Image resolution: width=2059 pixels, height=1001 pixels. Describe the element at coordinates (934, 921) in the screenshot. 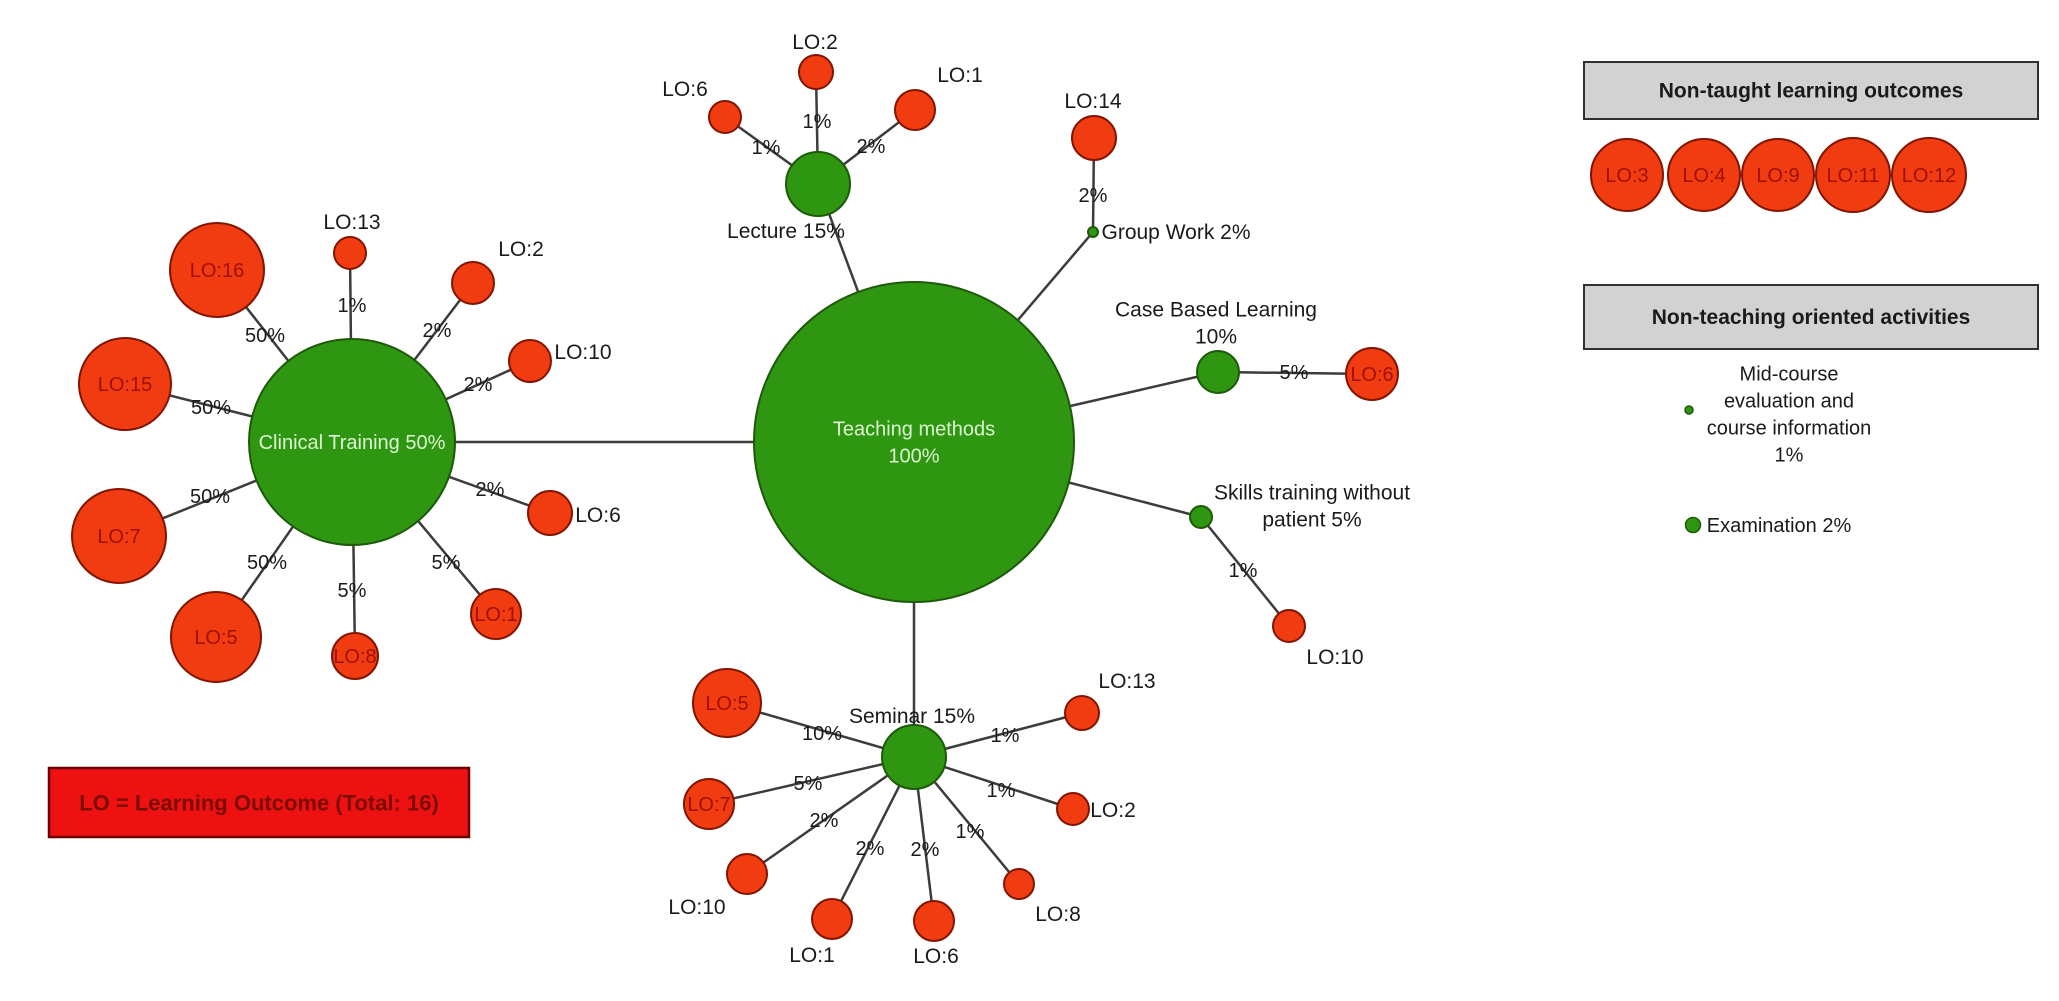

I see `node-se6` at that location.